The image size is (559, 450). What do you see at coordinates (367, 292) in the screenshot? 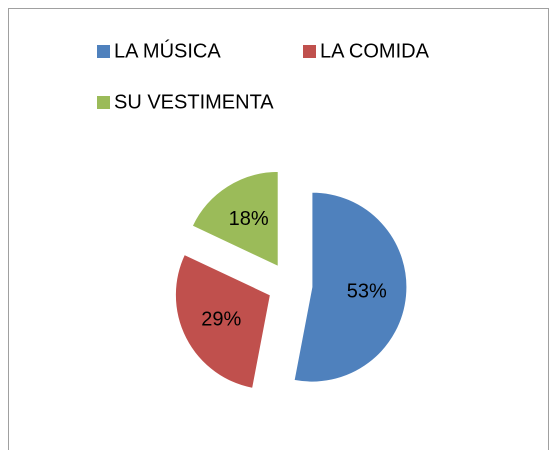
I see `data-label: 53%` at bounding box center [367, 292].